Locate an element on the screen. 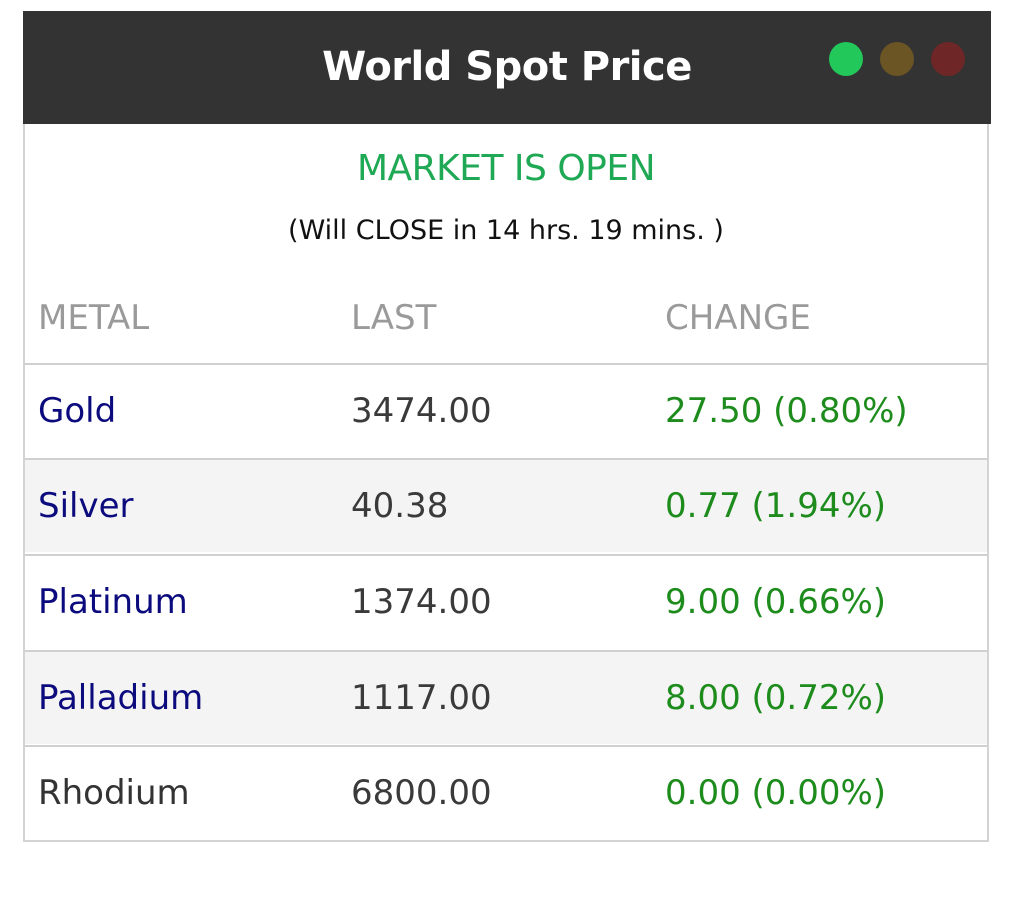 Image resolution: width=1014 pixels, height=900 pixels. price-change: 27.50 (0.80%) is located at coordinates (786, 411).